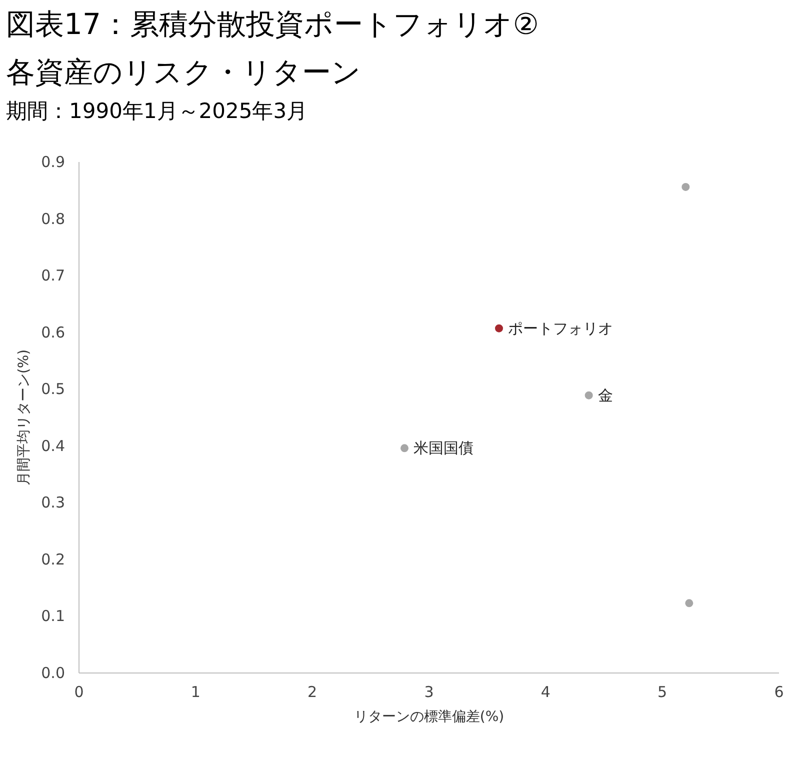 The height and width of the screenshot is (778, 790). What do you see at coordinates (560, 328) in the screenshot?
I see `series-label: ポートフォリオ` at bounding box center [560, 328].